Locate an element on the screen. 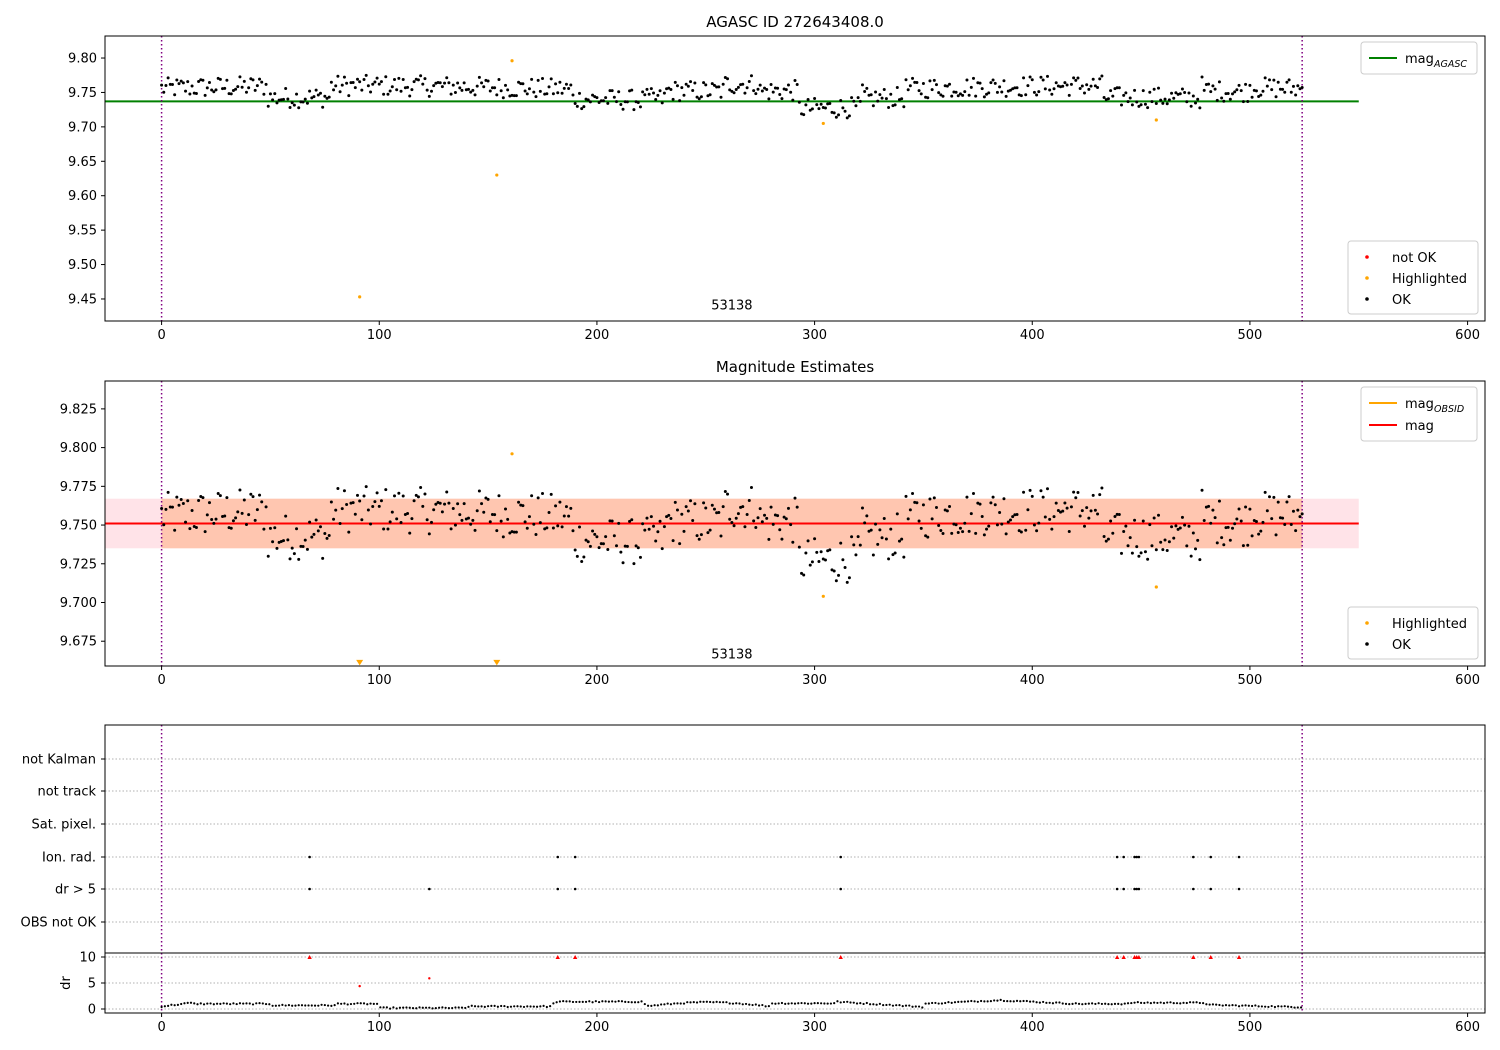 This screenshot has width=1500, height=1050. dr-not-ok-point is located at coordinates (429, 978).